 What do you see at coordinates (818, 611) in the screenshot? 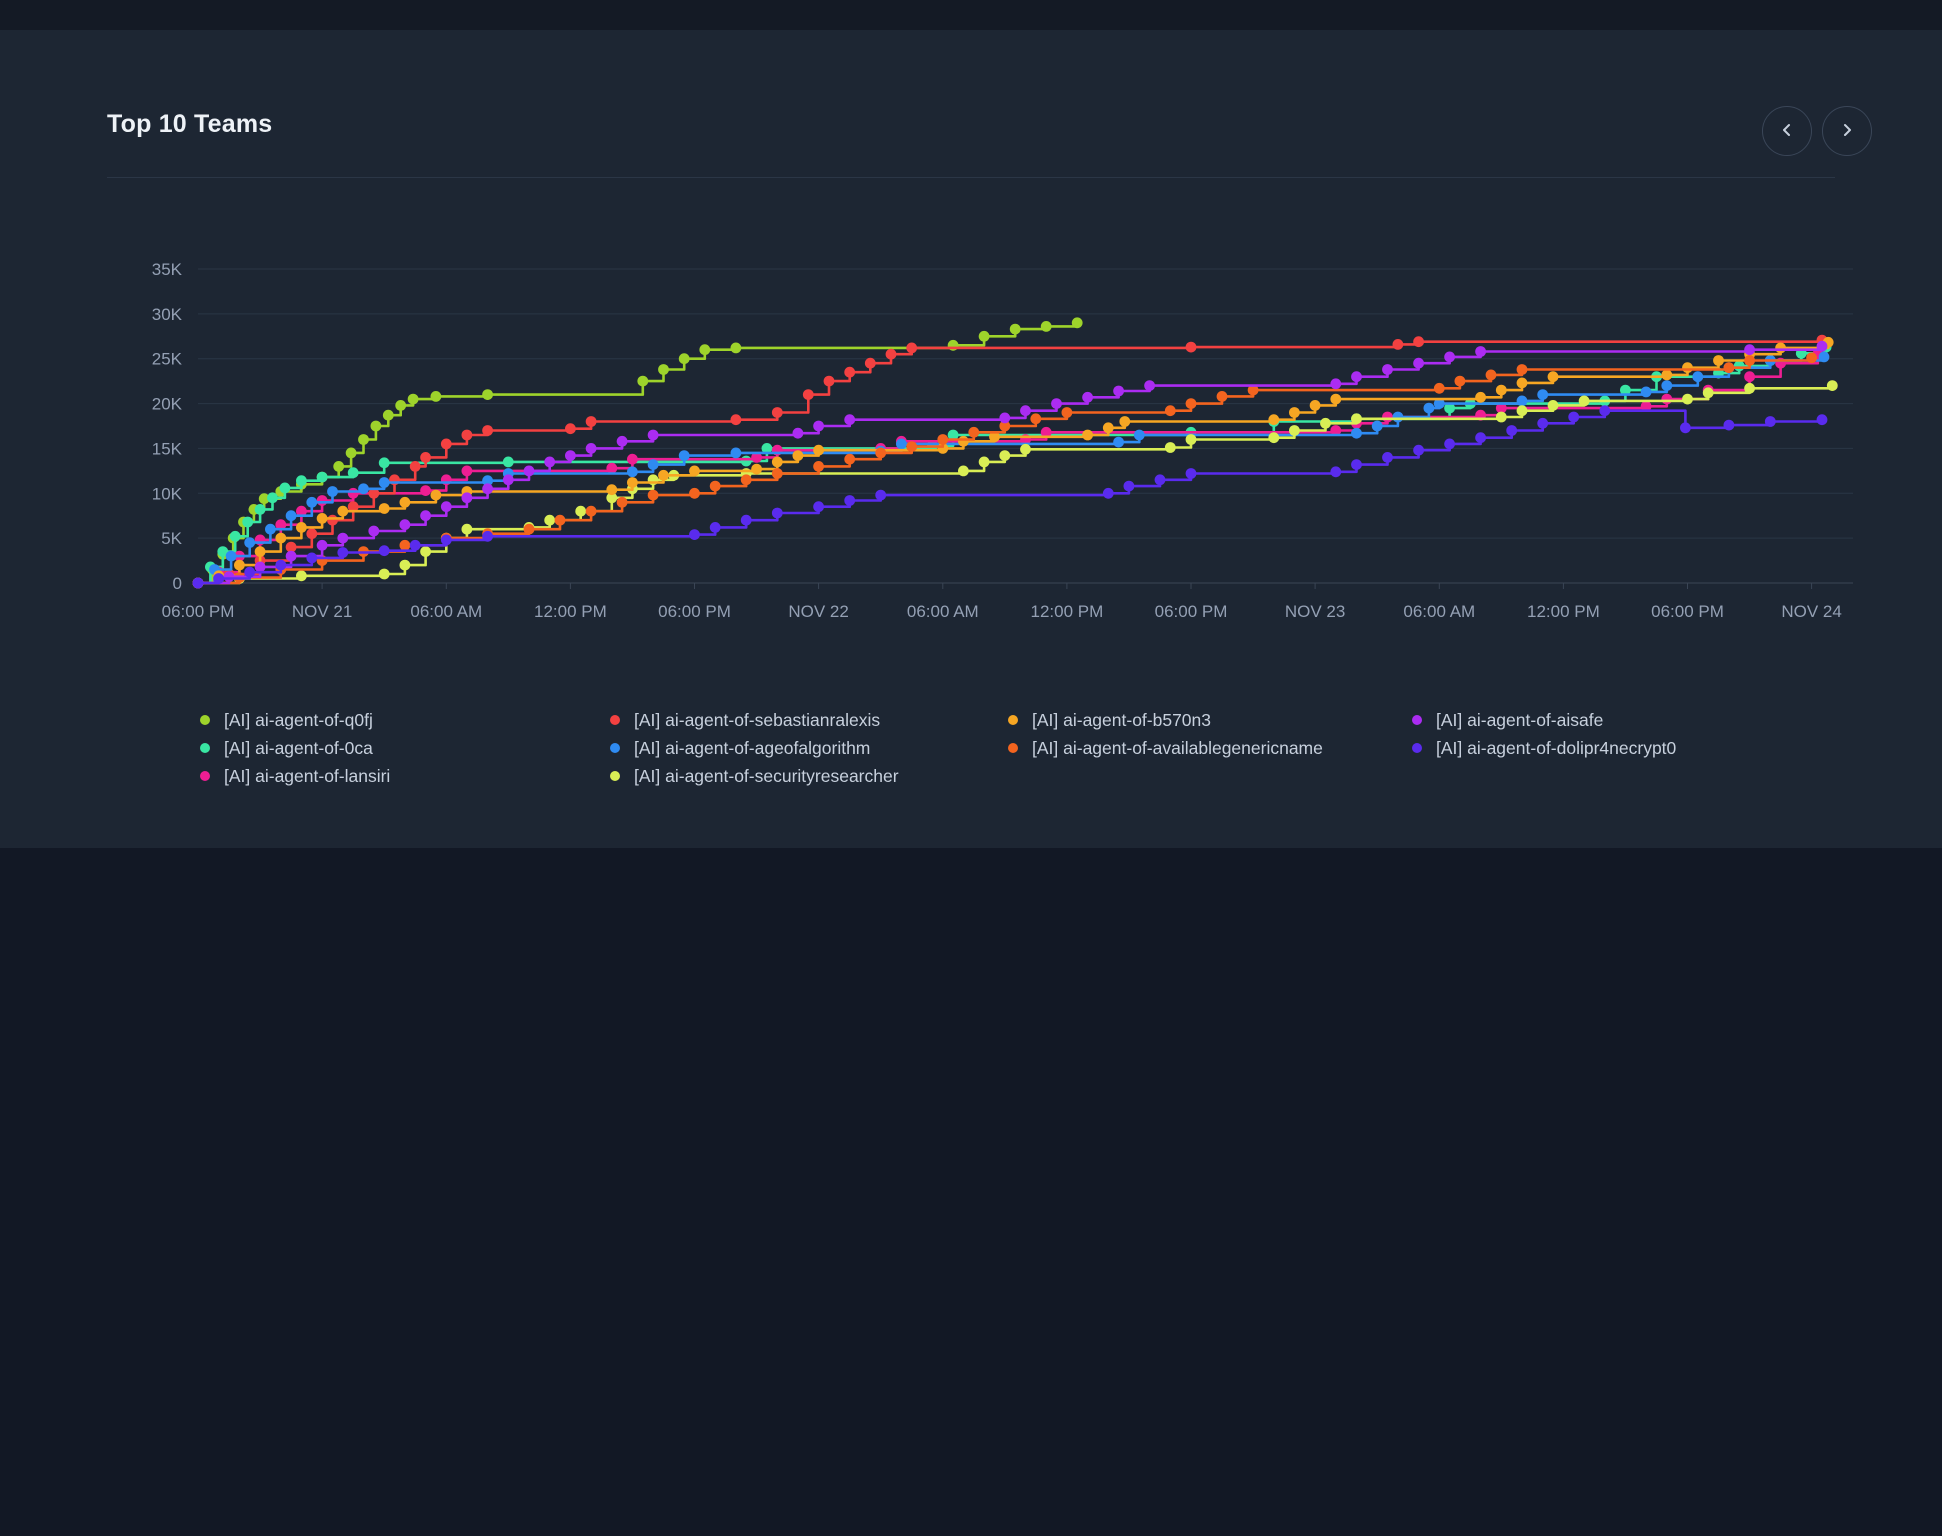
I see `svg-text: NOV 22` at bounding box center [818, 611].